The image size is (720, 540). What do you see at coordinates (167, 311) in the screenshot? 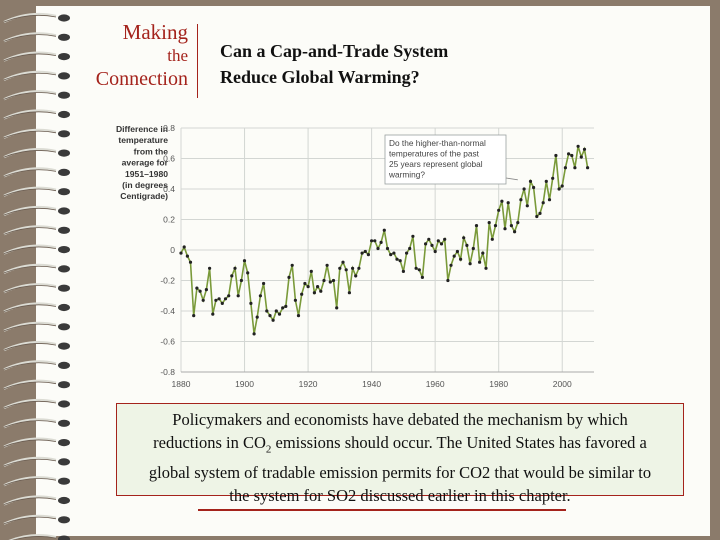
I see `y-tick-label: -0.4` at bounding box center [167, 311].